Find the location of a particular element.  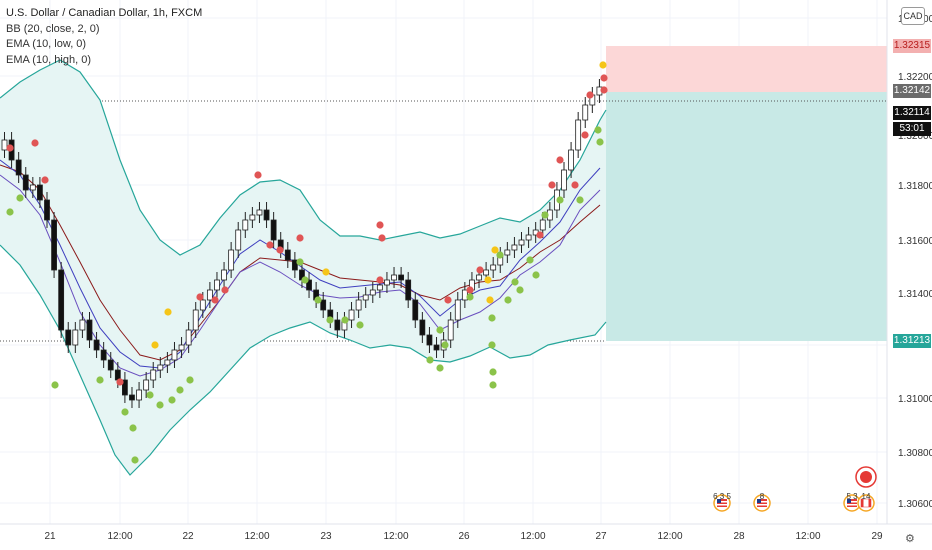

ca-flag-icon: 14 is located at coordinates (866, 502).